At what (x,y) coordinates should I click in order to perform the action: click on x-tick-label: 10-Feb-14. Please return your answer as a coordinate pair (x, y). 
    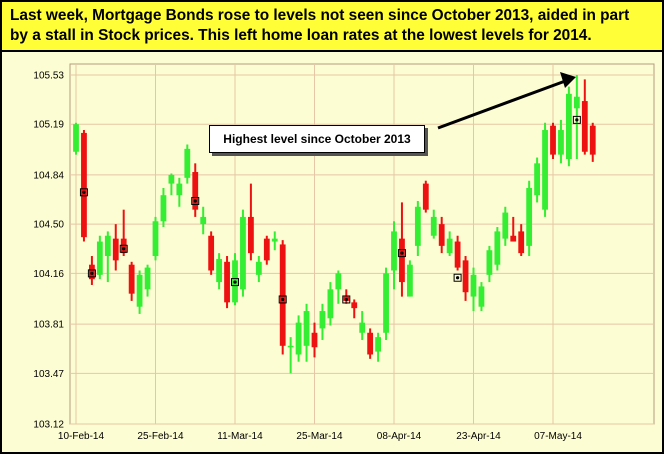
    Looking at the image, I should click on (81, 436).